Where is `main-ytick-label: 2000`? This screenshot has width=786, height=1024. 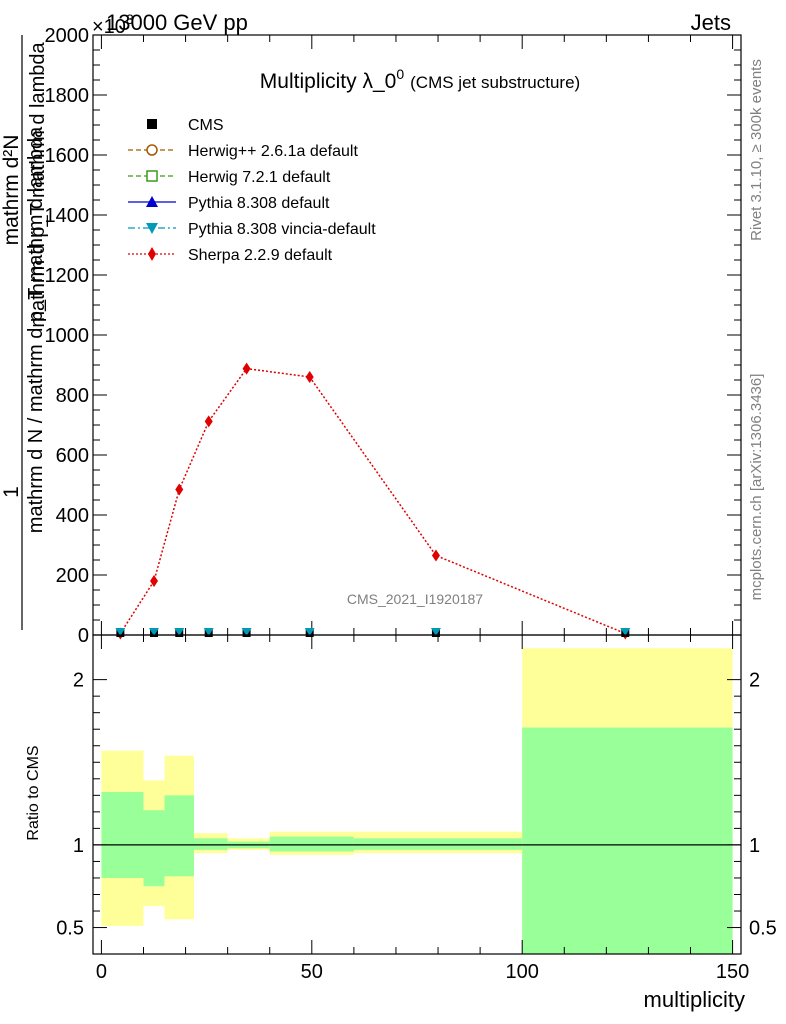 main-ytick-label: 2000 is located at coordinates (67, 36).